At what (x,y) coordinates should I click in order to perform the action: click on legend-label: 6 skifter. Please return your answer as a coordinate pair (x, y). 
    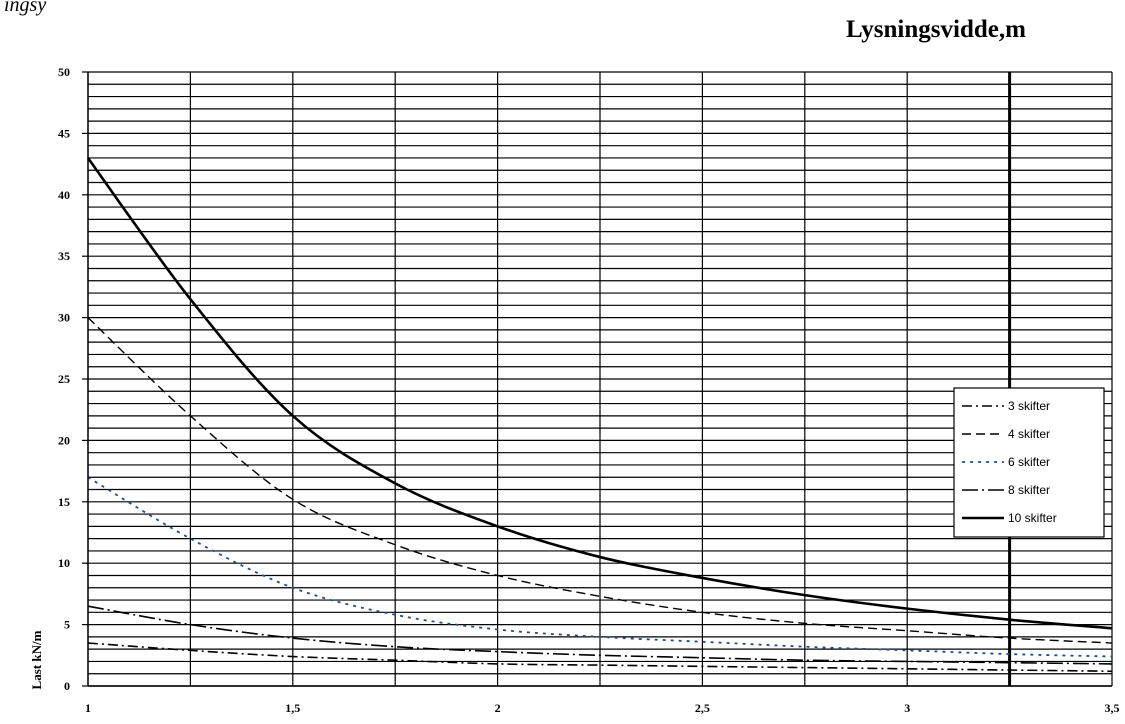
    Looking at the image, I should click on (1029, 462).